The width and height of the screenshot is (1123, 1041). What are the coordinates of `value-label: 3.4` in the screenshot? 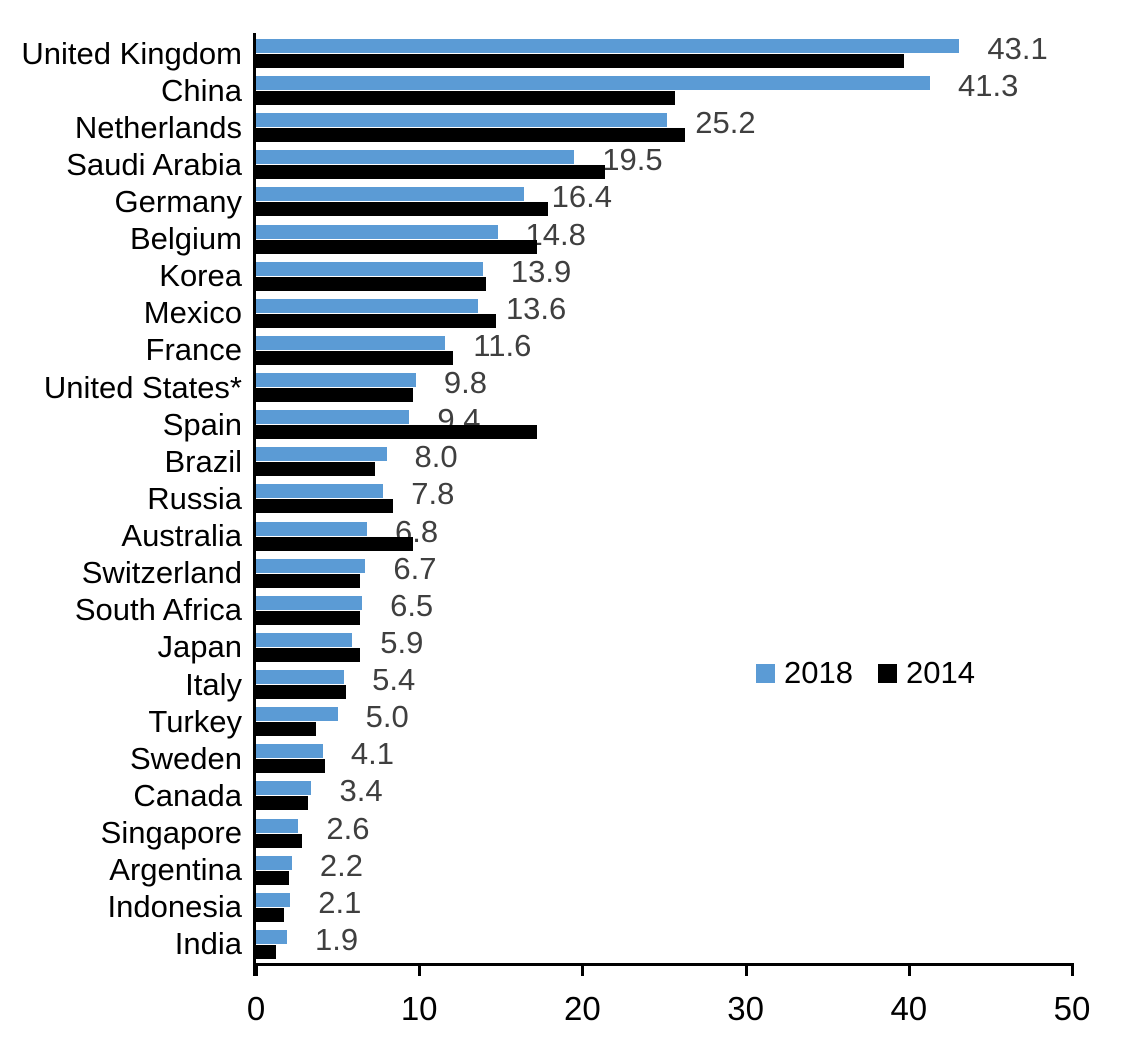 It's located at (361, 791).